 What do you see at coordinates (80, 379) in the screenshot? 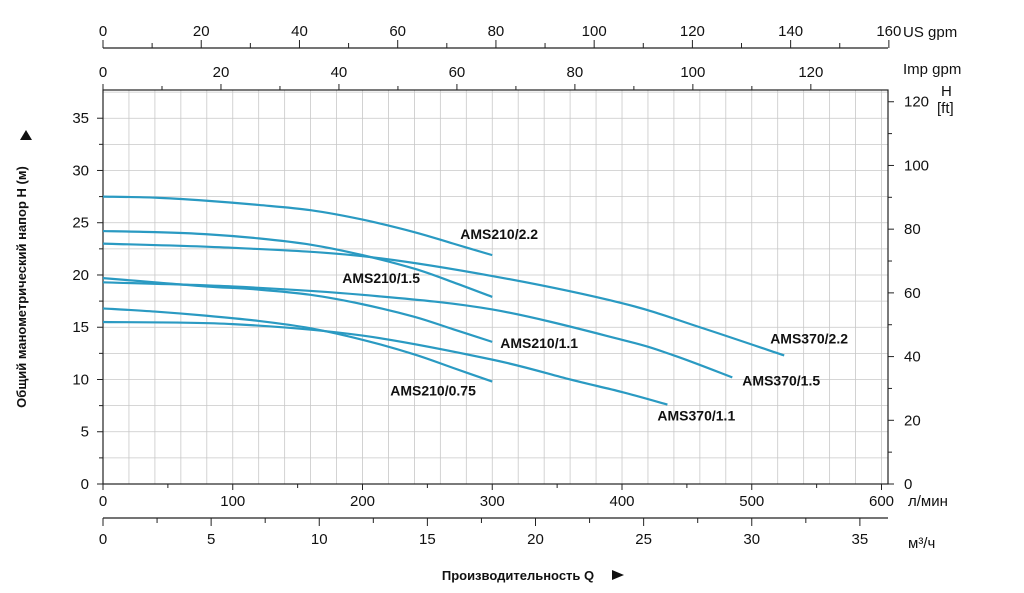
I see `m-tick-label: 10` at bounding box center [80, 379].